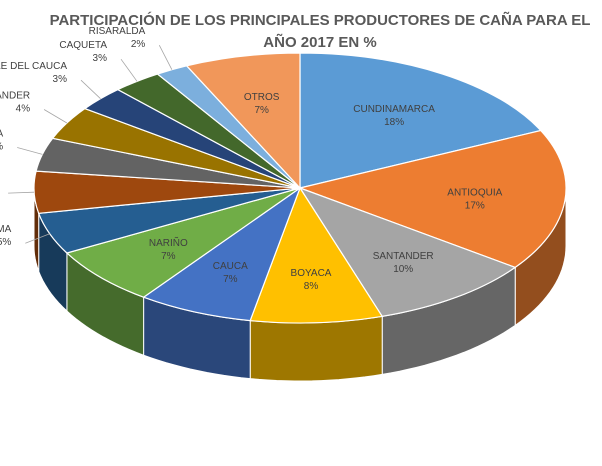 The image size is (602, 466). What do you see at coordinates (262, 97) in the screenshot?
I see `label-otros: OTROS` at bounding box center [262, 97].